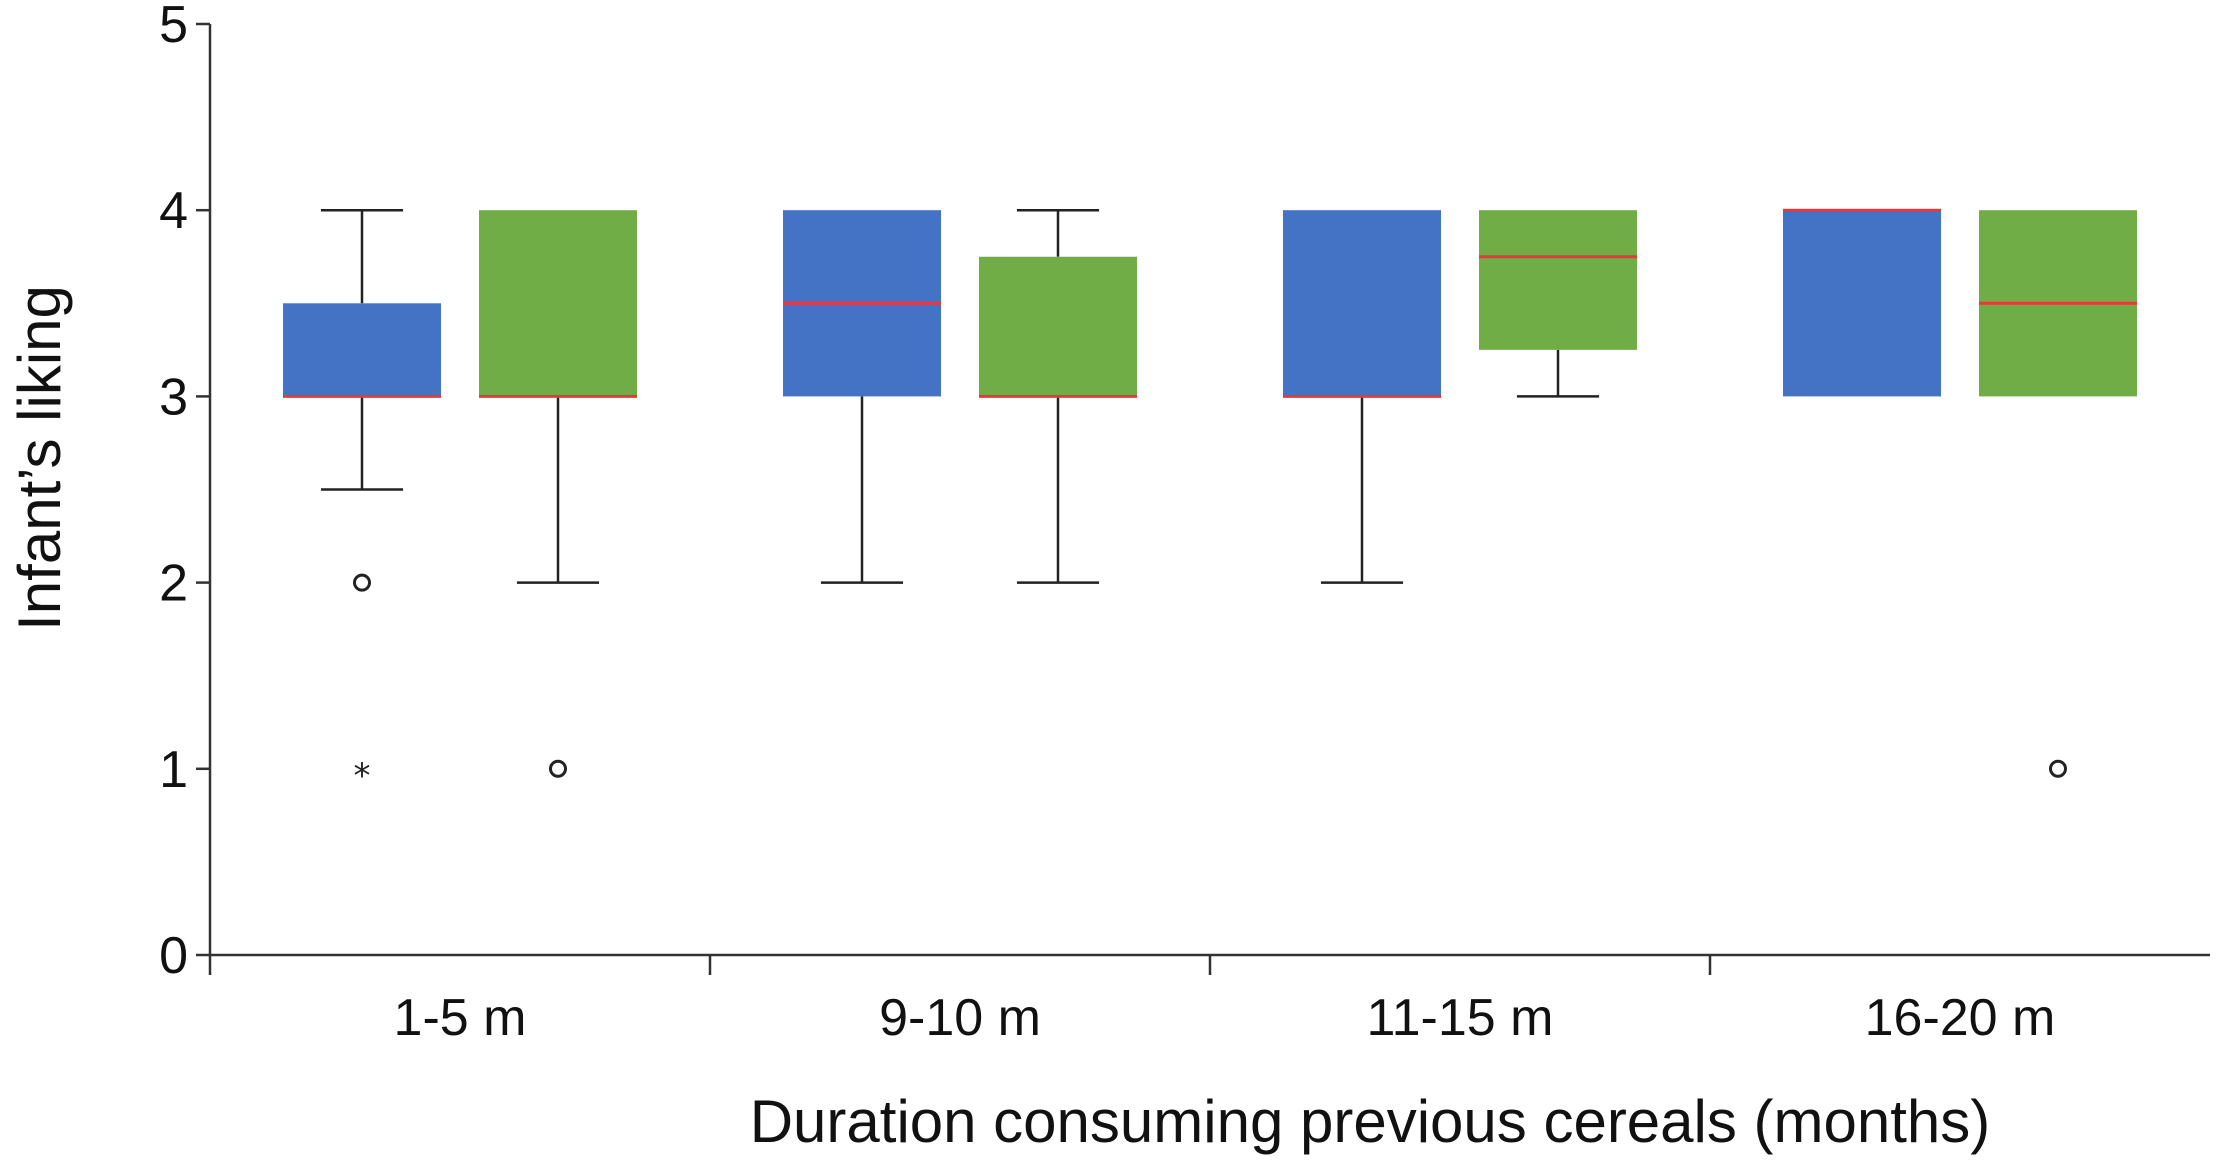  Describe the element at coordinates (362, 776) in the screenshot. I see `outlier-star: *` at that location.